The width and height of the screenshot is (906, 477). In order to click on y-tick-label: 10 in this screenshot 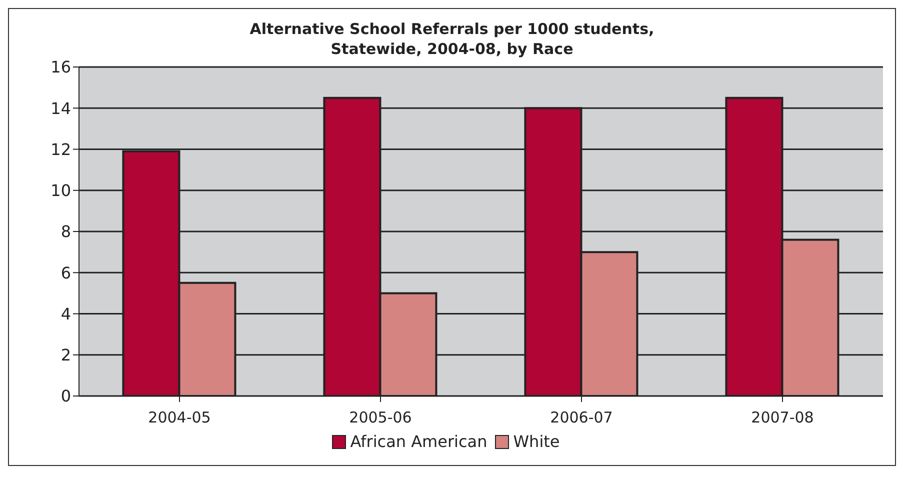, I will do `click(60, 190)`.